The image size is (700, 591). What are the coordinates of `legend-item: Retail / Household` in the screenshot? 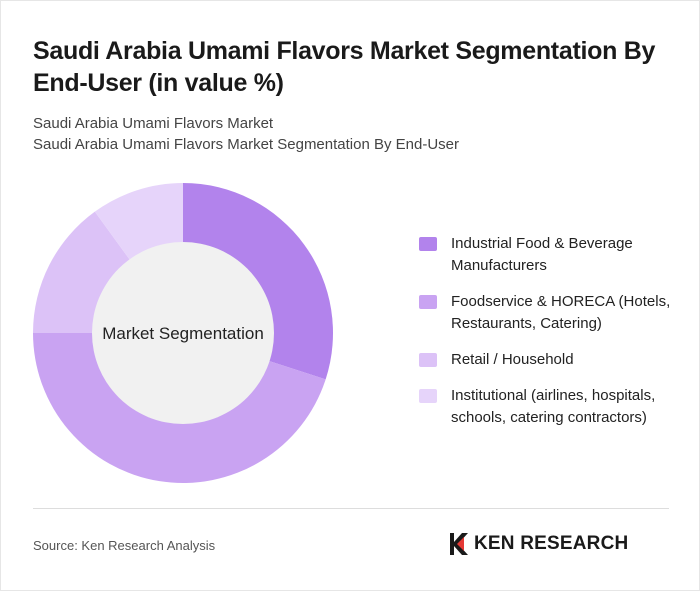 It's located at (554, 360).